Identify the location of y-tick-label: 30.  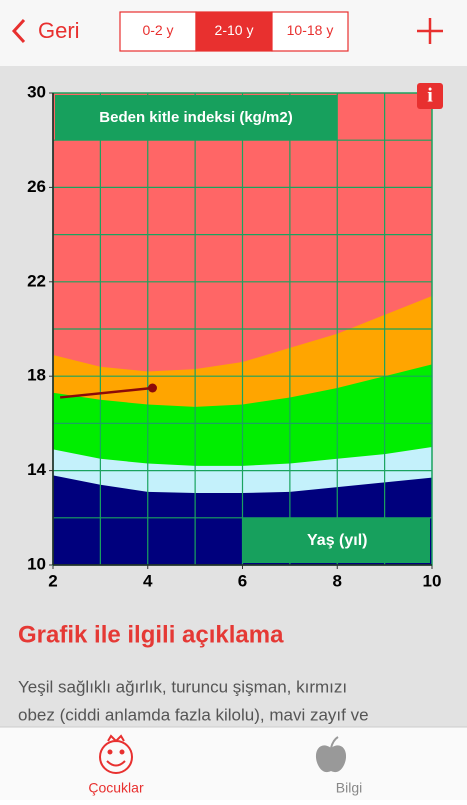
(36, 91).